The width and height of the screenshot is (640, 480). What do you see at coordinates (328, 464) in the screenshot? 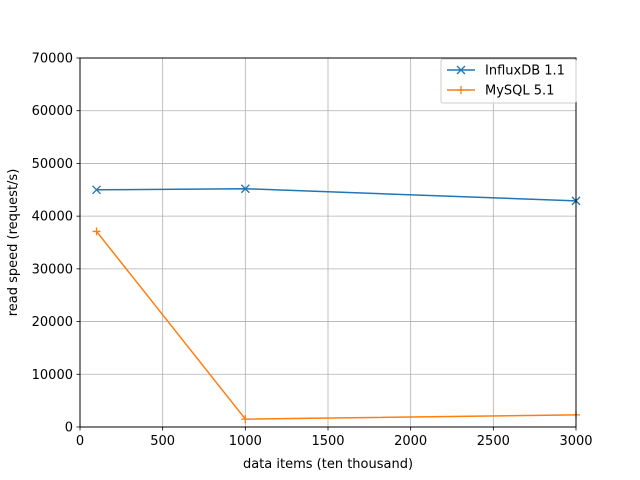
I see `x-axis-label: data items (ten thousand)` at bounding box center [328, 464].